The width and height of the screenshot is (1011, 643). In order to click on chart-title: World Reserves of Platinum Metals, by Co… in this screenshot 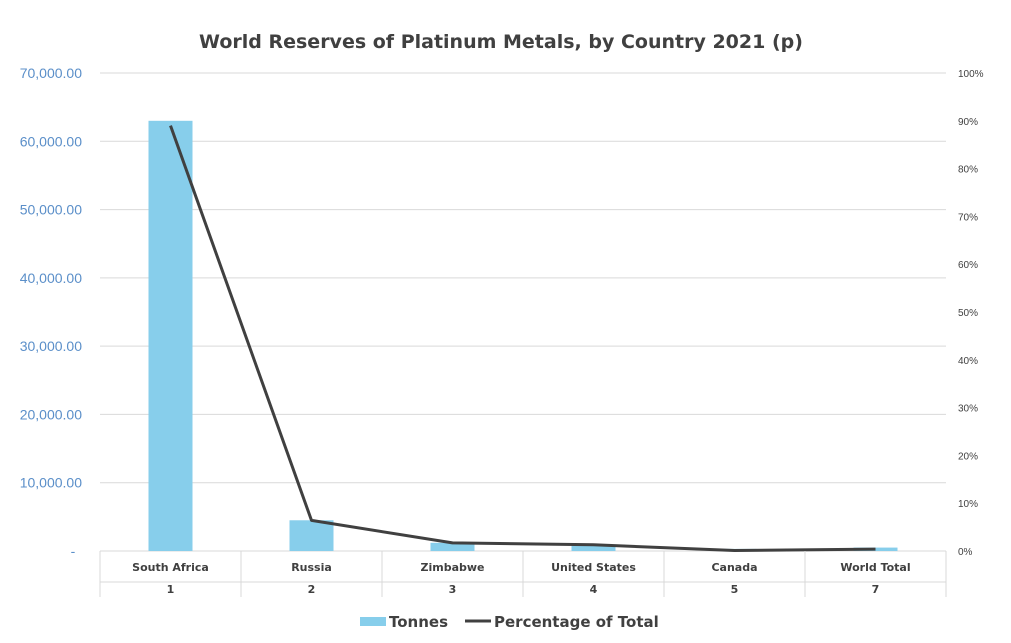, I will do `click(501, 42)`.